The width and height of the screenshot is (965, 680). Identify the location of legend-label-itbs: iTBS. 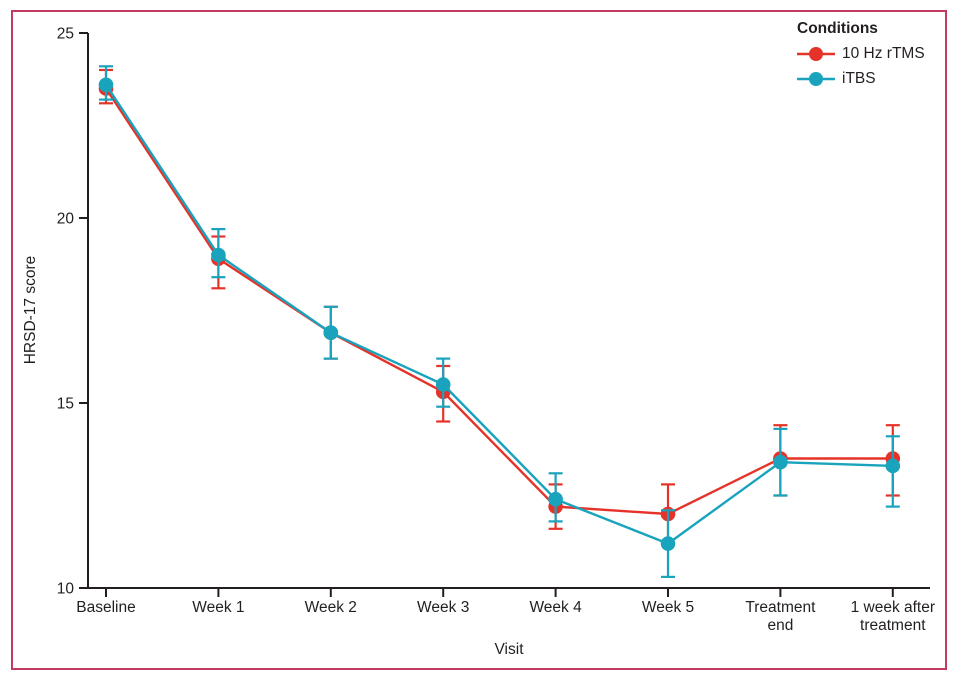
(859, 78).